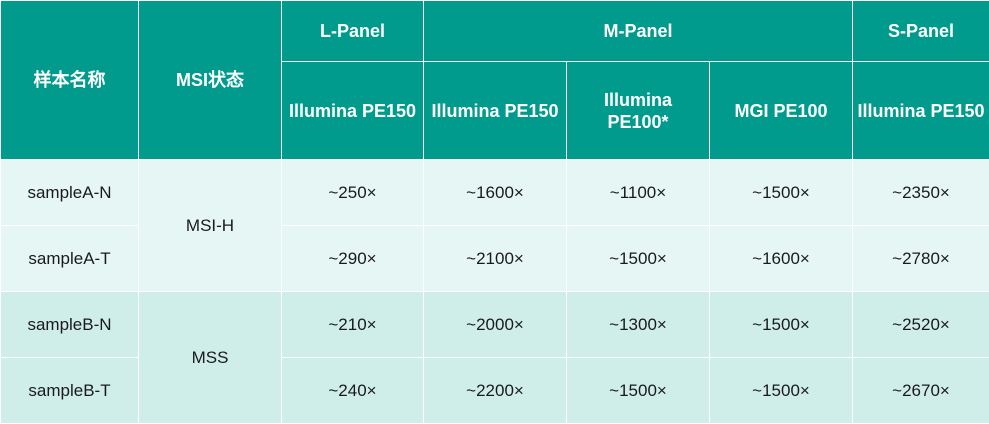  What do you see at coordinates (921, 193) in the screenshot?
I see `cell-depth: ~2350×` at bounding box center [921, 193].